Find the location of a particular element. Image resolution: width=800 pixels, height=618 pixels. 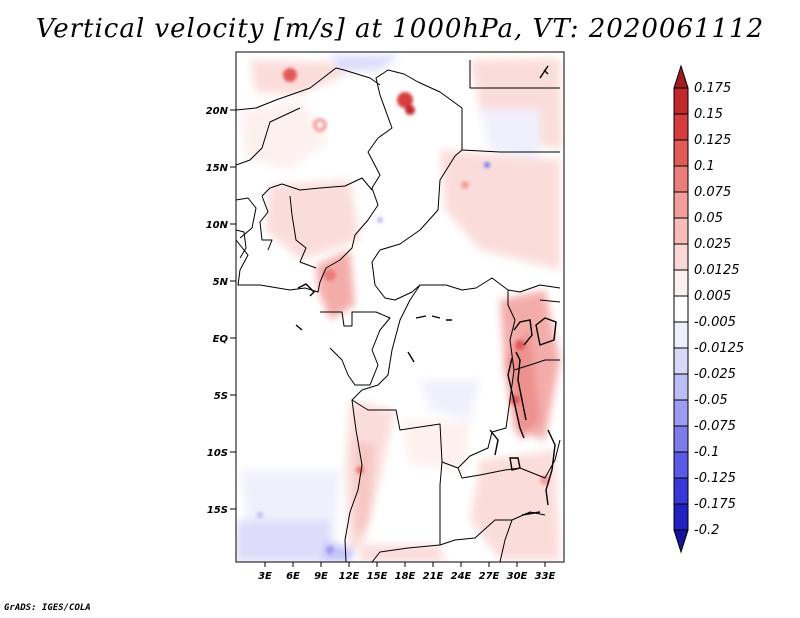

colorbar-label-15: -0.125 is located at coordinates (715, 478).